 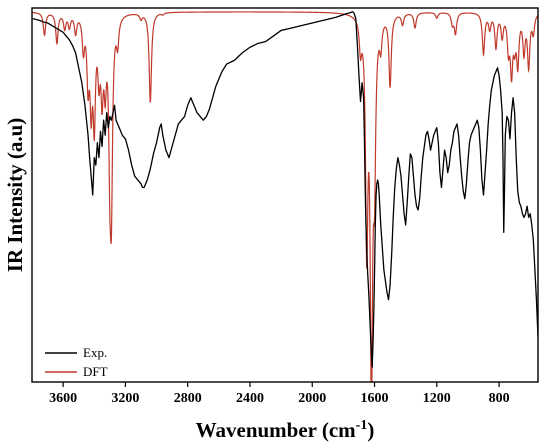 What do you see at coordinates (76, 362) in the screenshot?
I see `legend: Exp. DFT` at bounding box center [76, 362].